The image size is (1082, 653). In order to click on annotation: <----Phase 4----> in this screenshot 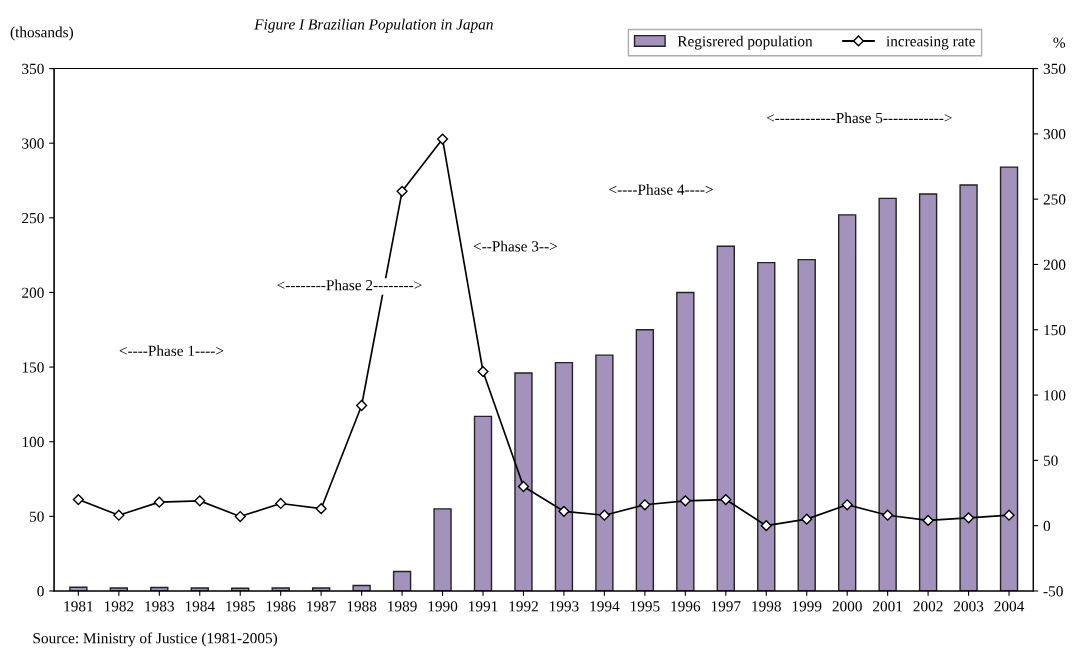, I will do `click(661, 189)`.